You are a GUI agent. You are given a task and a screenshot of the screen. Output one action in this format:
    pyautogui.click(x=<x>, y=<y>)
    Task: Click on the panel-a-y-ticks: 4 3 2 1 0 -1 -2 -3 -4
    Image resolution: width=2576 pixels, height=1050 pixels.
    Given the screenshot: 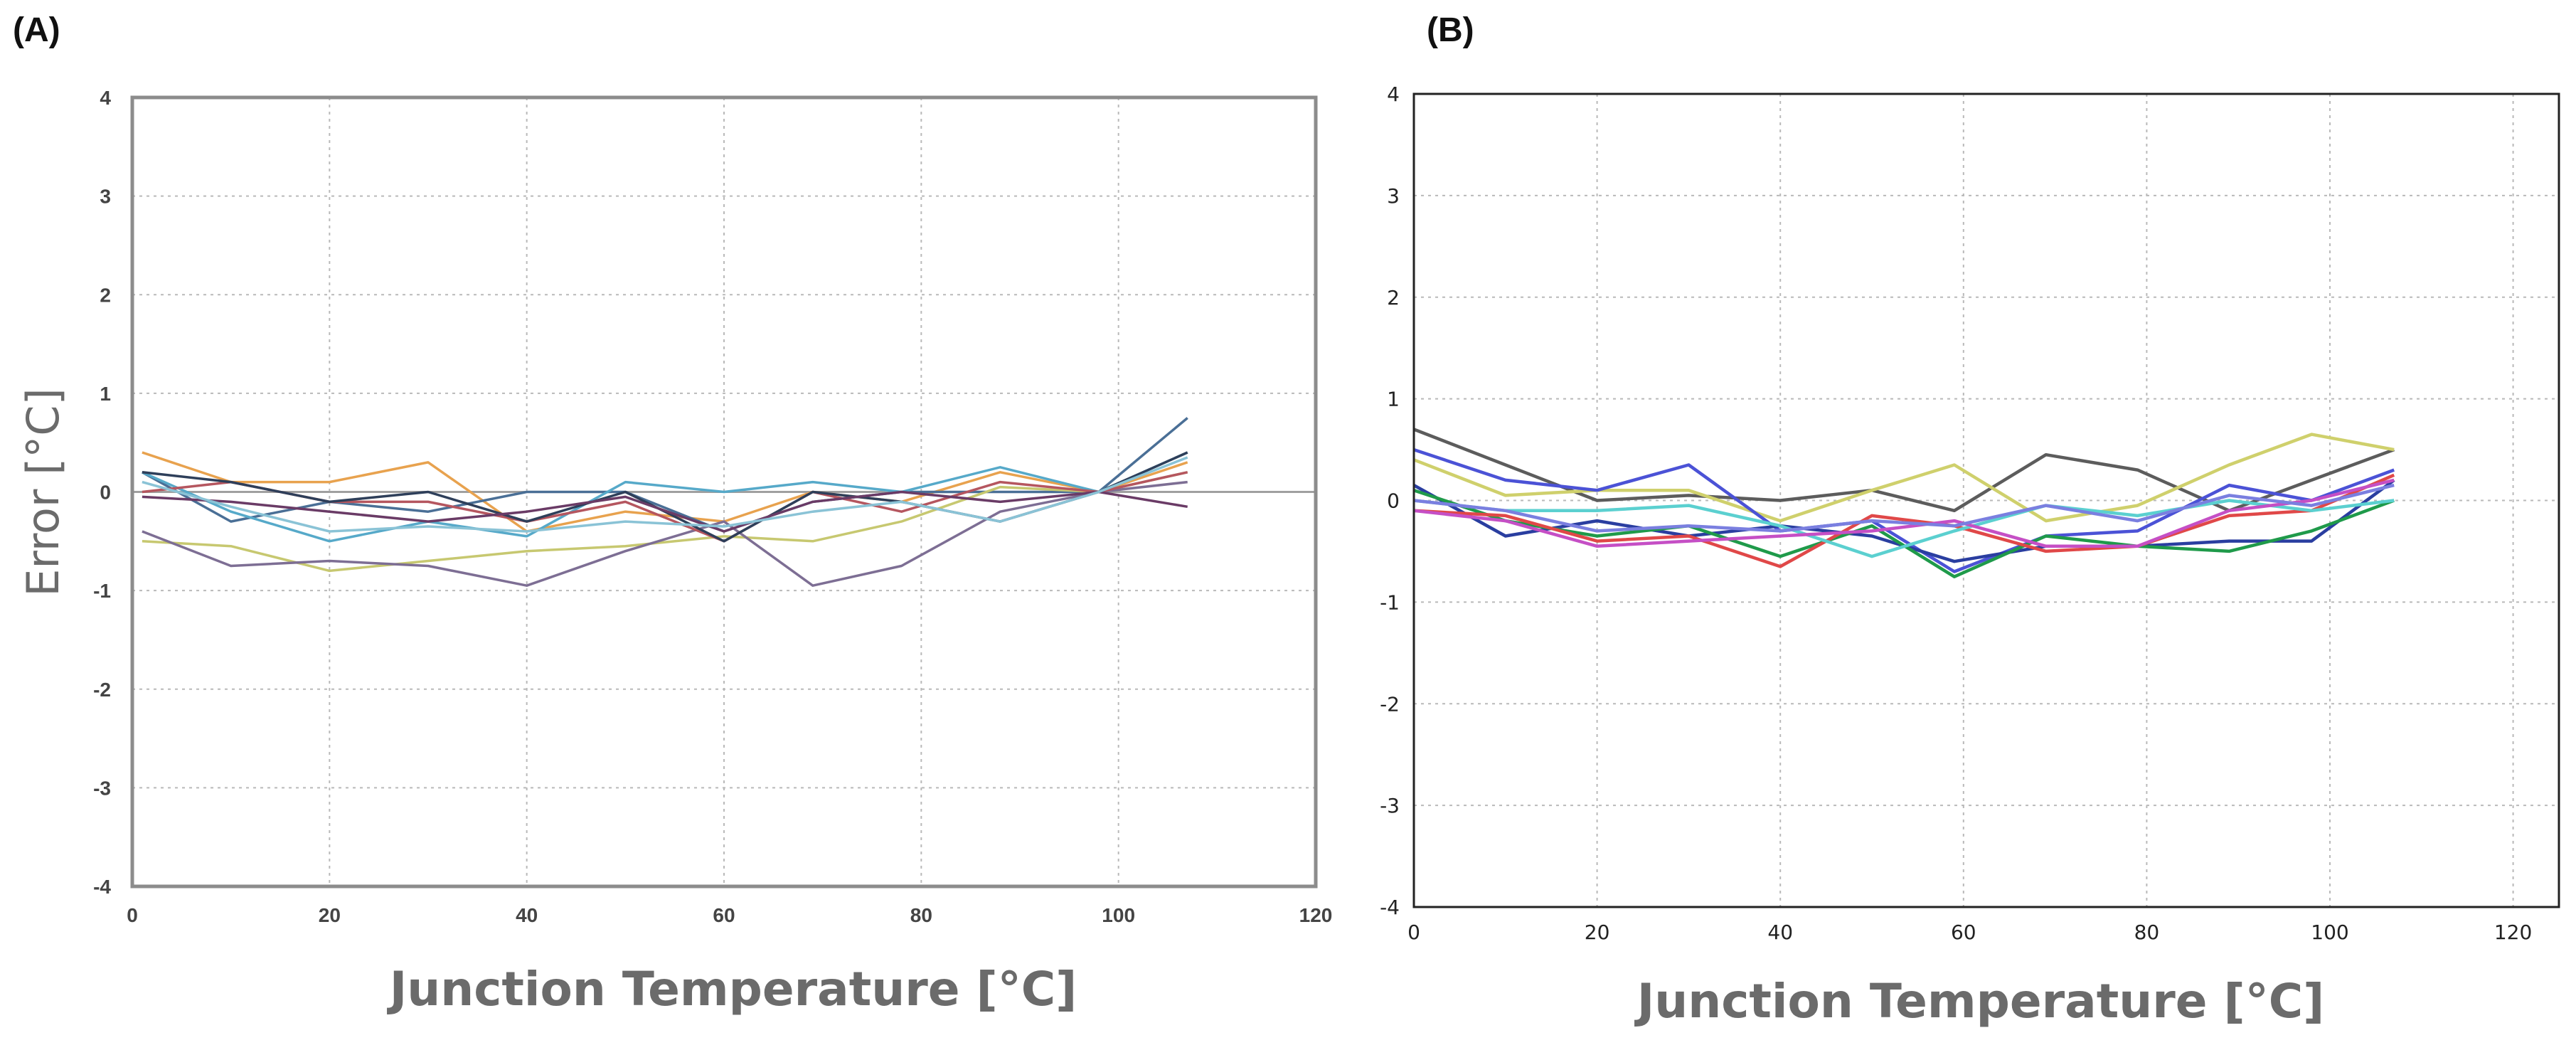 What is the action you would take?
    pyautogui.click(x=102, y=492)
    